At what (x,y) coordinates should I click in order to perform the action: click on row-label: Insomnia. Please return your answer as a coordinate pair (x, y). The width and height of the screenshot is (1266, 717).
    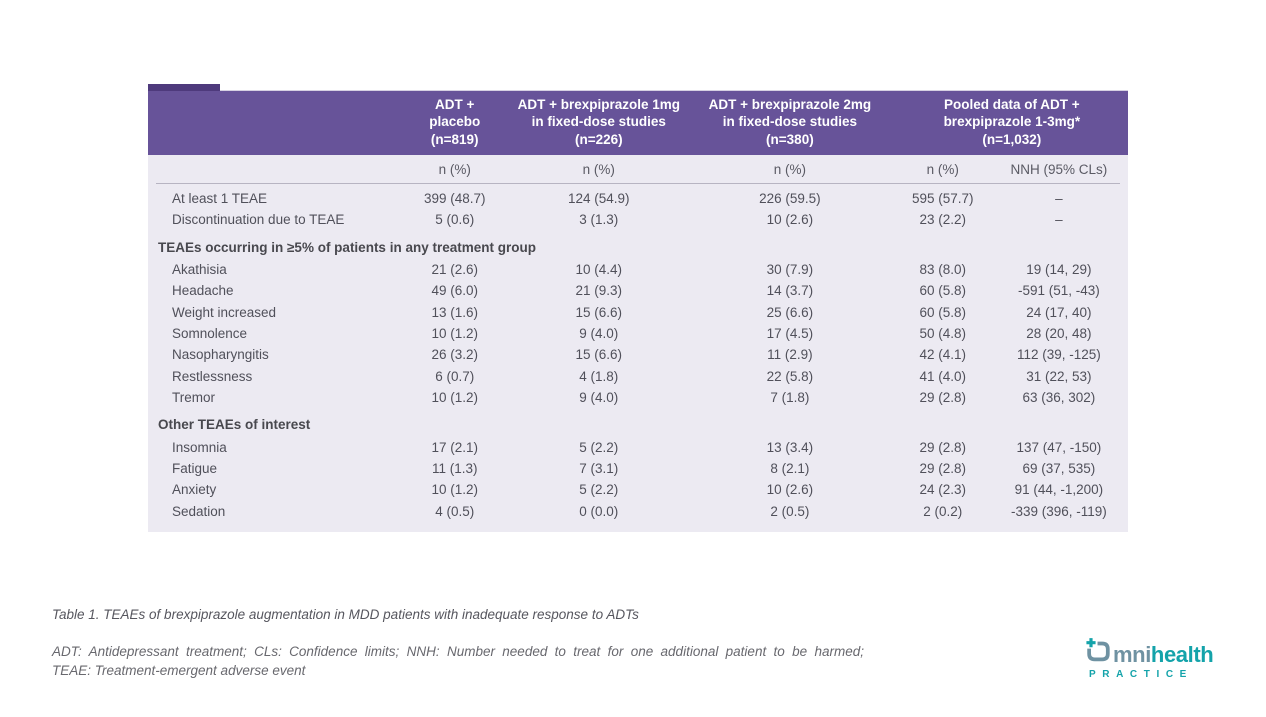
    Looking at the image, I should click on (199, 447).